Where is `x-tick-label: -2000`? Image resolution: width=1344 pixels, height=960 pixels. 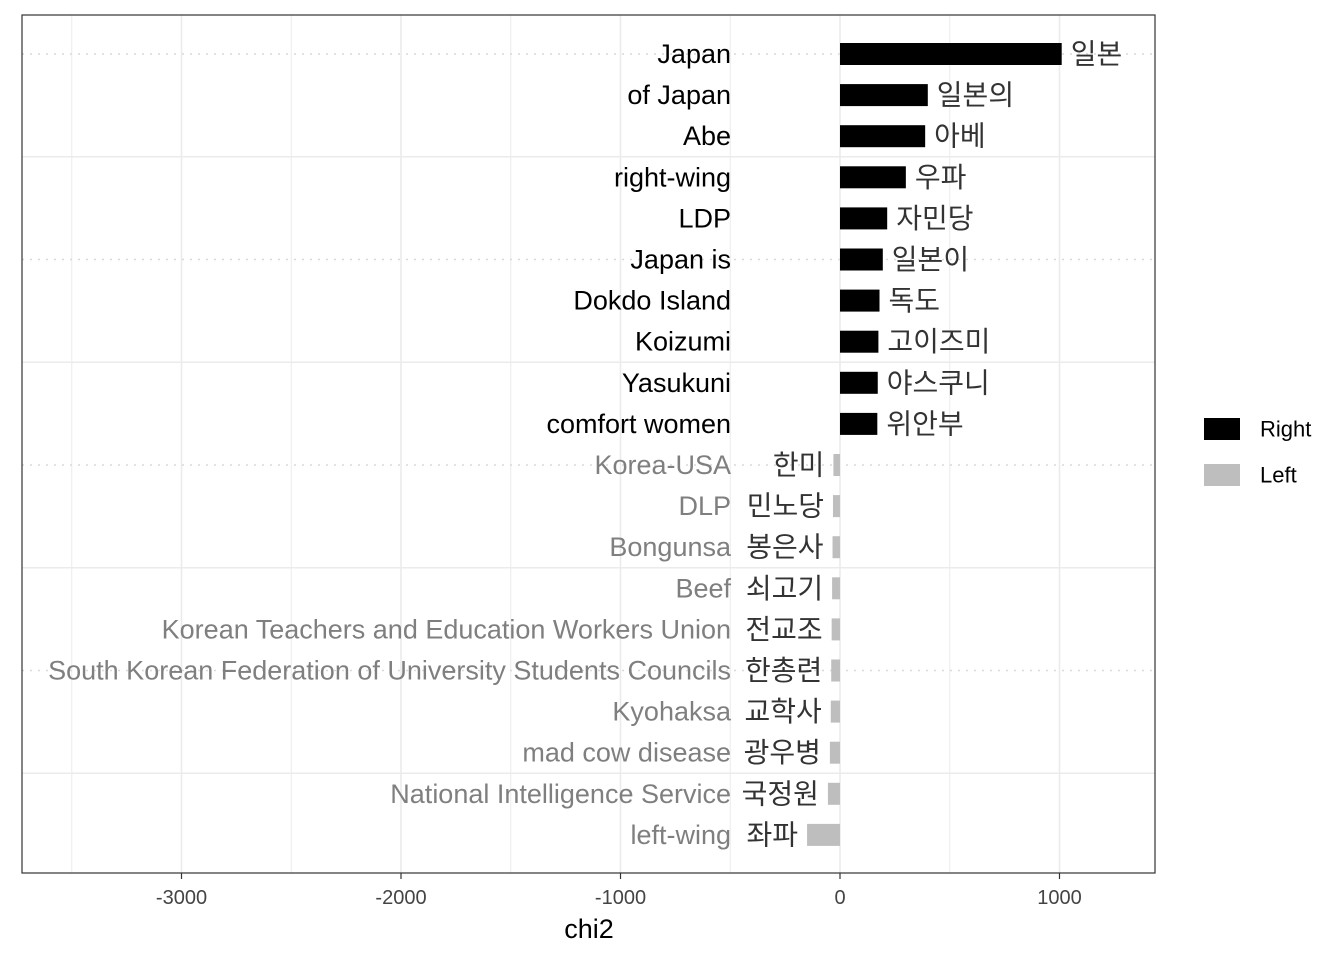
x-tick-label: -2000 is located at coordinates (400, 898).